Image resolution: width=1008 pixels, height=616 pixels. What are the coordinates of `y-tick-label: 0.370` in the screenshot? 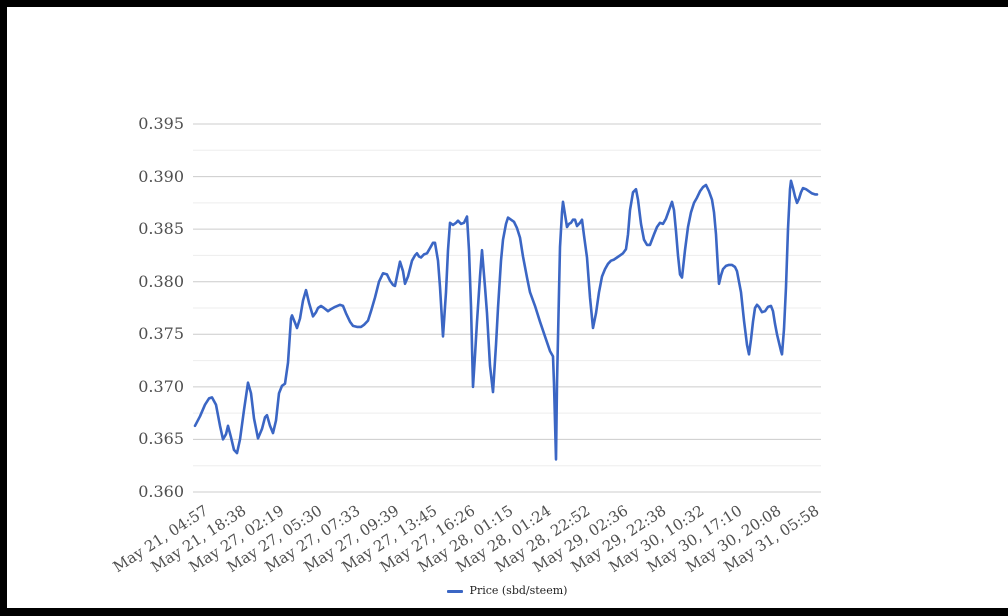 It's located at (161, 386).